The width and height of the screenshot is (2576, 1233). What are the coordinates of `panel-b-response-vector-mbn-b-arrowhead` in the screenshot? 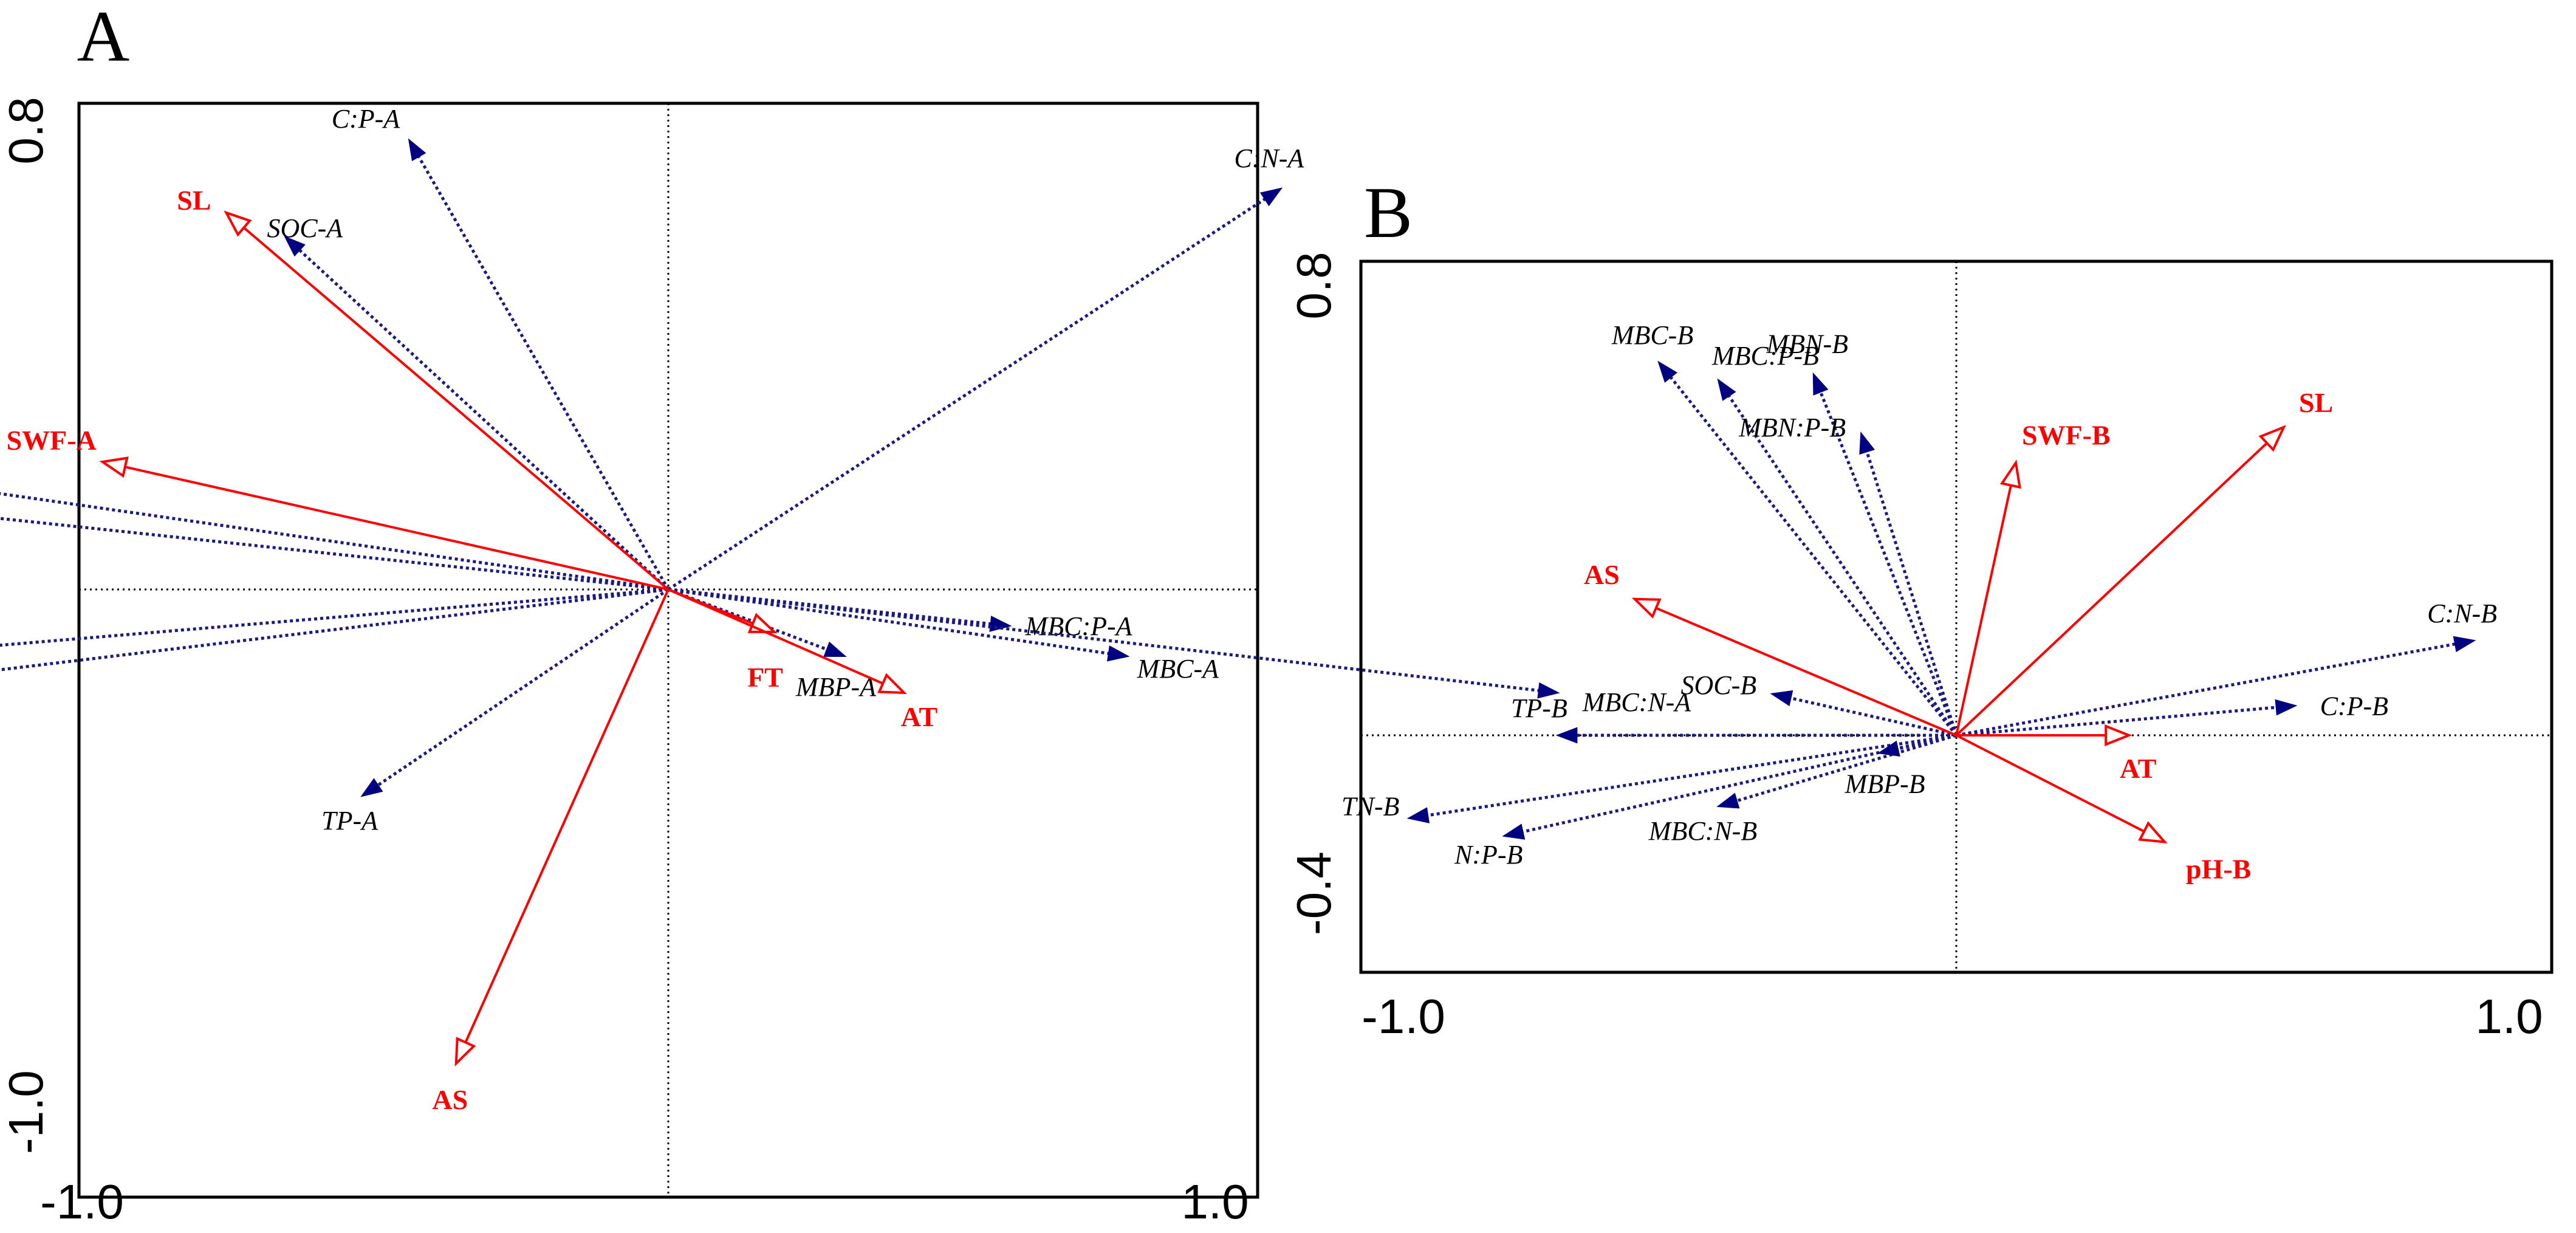 It's located at (1820, 384).